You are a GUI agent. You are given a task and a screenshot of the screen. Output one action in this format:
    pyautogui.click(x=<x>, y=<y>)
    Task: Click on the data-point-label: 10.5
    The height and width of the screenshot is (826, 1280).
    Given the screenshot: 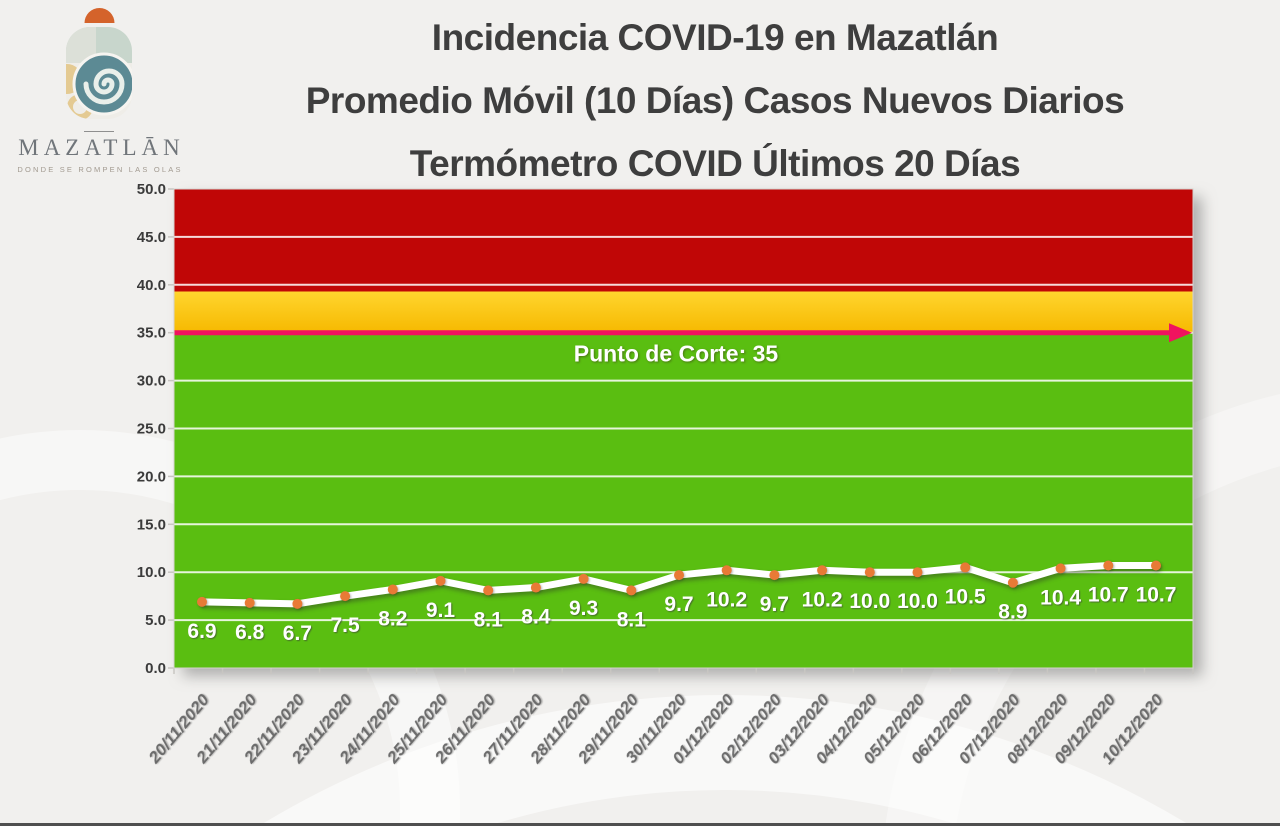 What is the action you would take?
    pyautogui.click(x=965, y=596)
    